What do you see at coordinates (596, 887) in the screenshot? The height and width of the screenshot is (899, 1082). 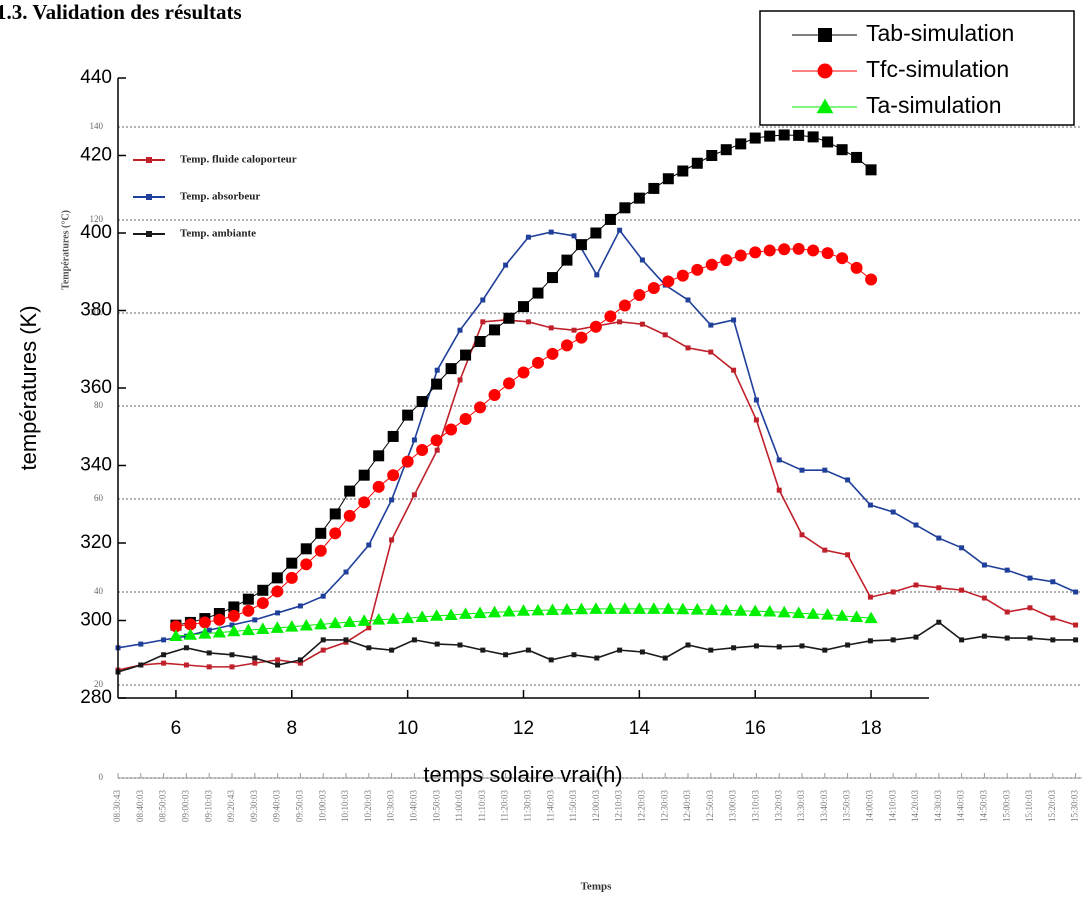 I see `bg-x-label: Temps` at bounding box center [596, 887].